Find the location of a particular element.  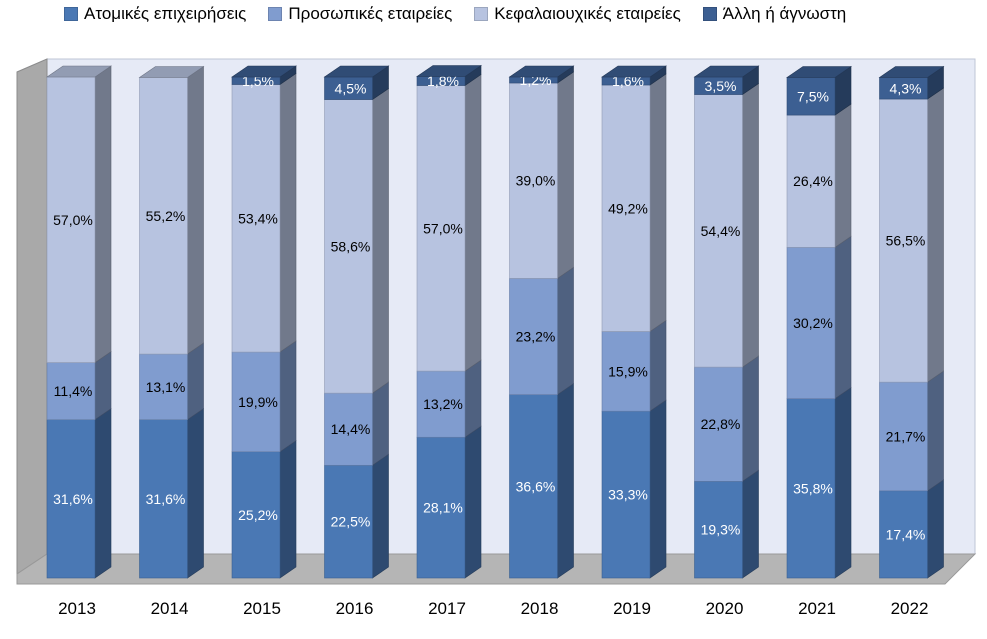

x-tick-label: 2022 is located at coordinates (910, 608).